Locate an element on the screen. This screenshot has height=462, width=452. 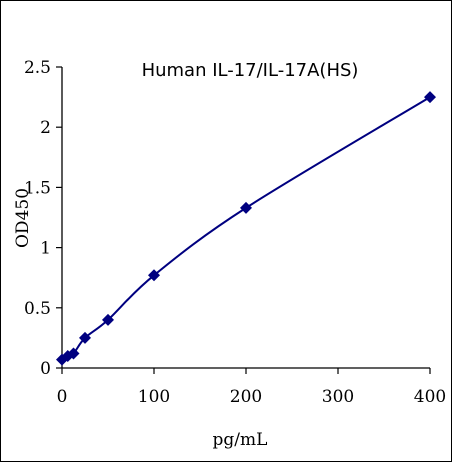
chart-title: Human IL-17/IL-17A(HS) is located at coordinates (250, 70).